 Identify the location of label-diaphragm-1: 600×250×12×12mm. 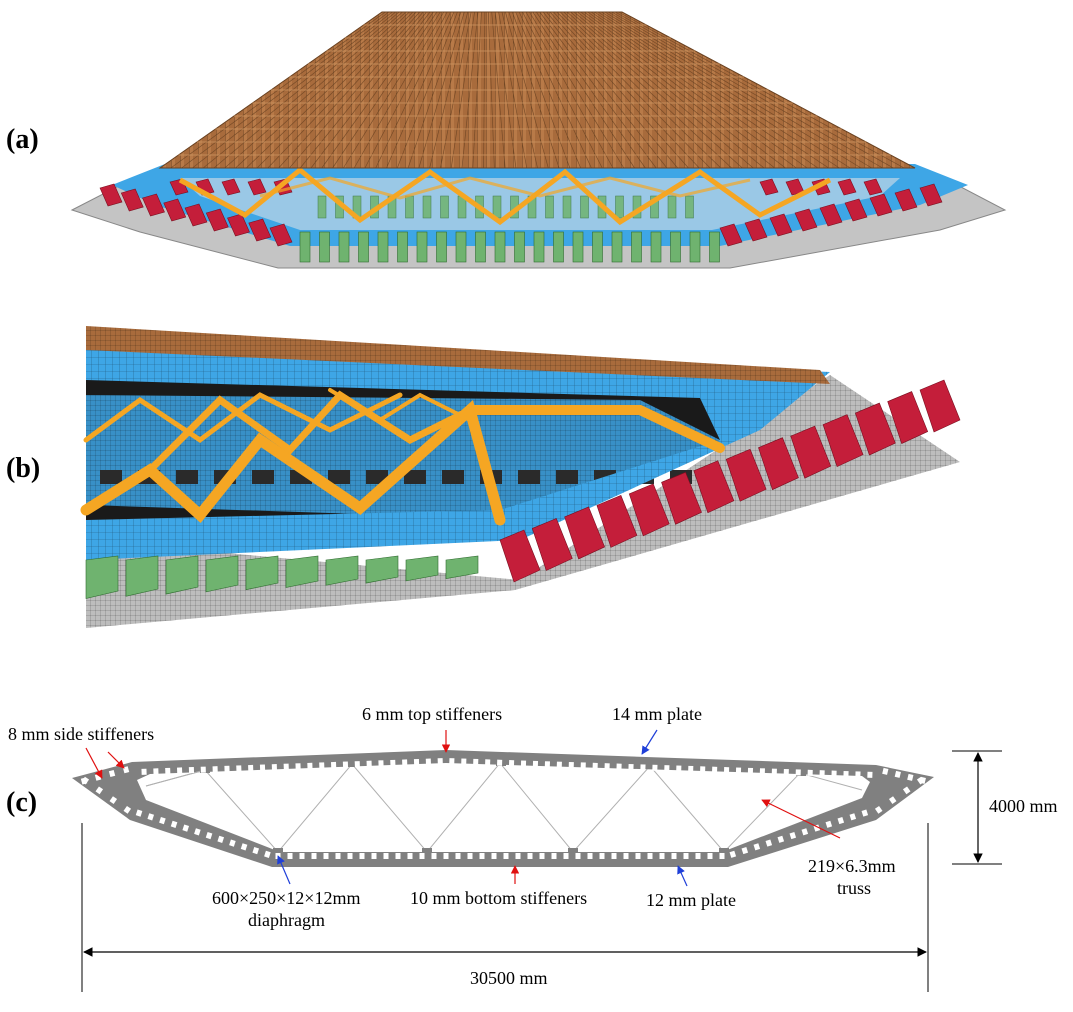
(286, 898).